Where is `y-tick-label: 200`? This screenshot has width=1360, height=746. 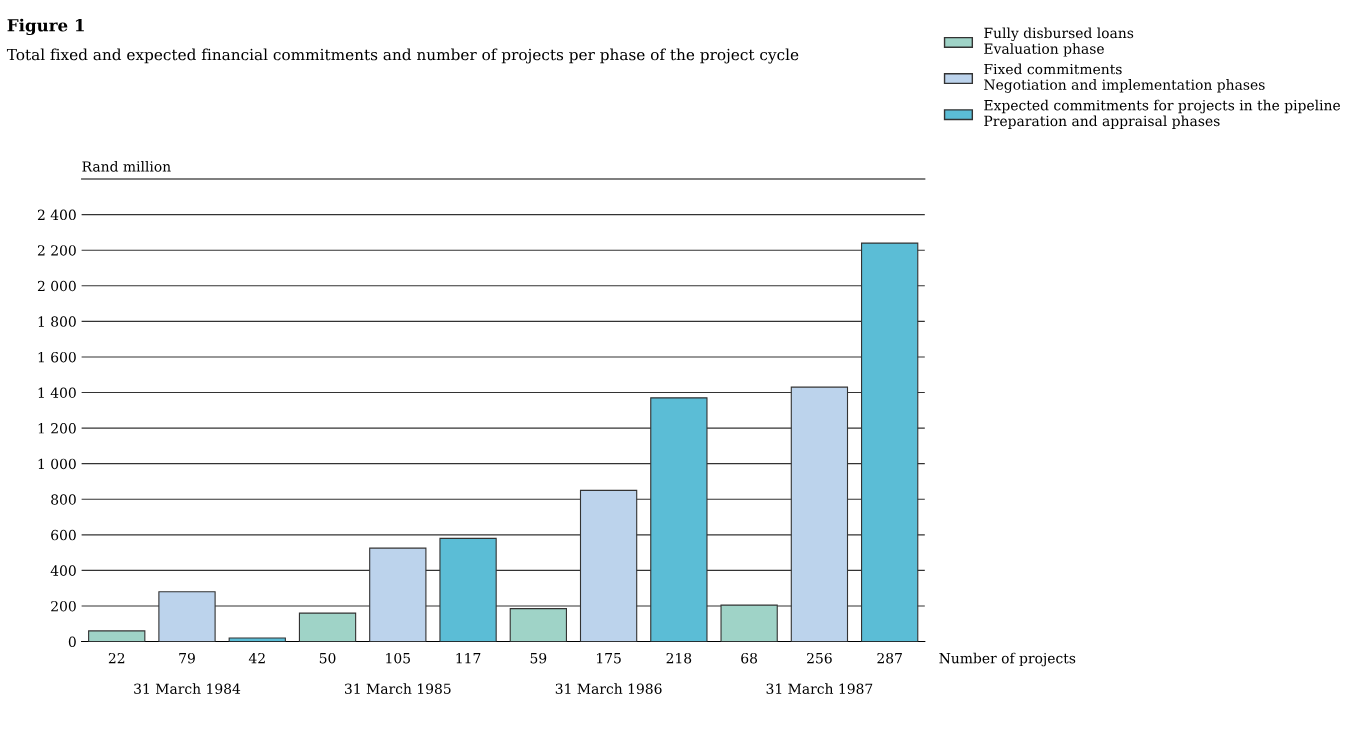 y-tick-label: 200 is located at coordinates (63, 606).